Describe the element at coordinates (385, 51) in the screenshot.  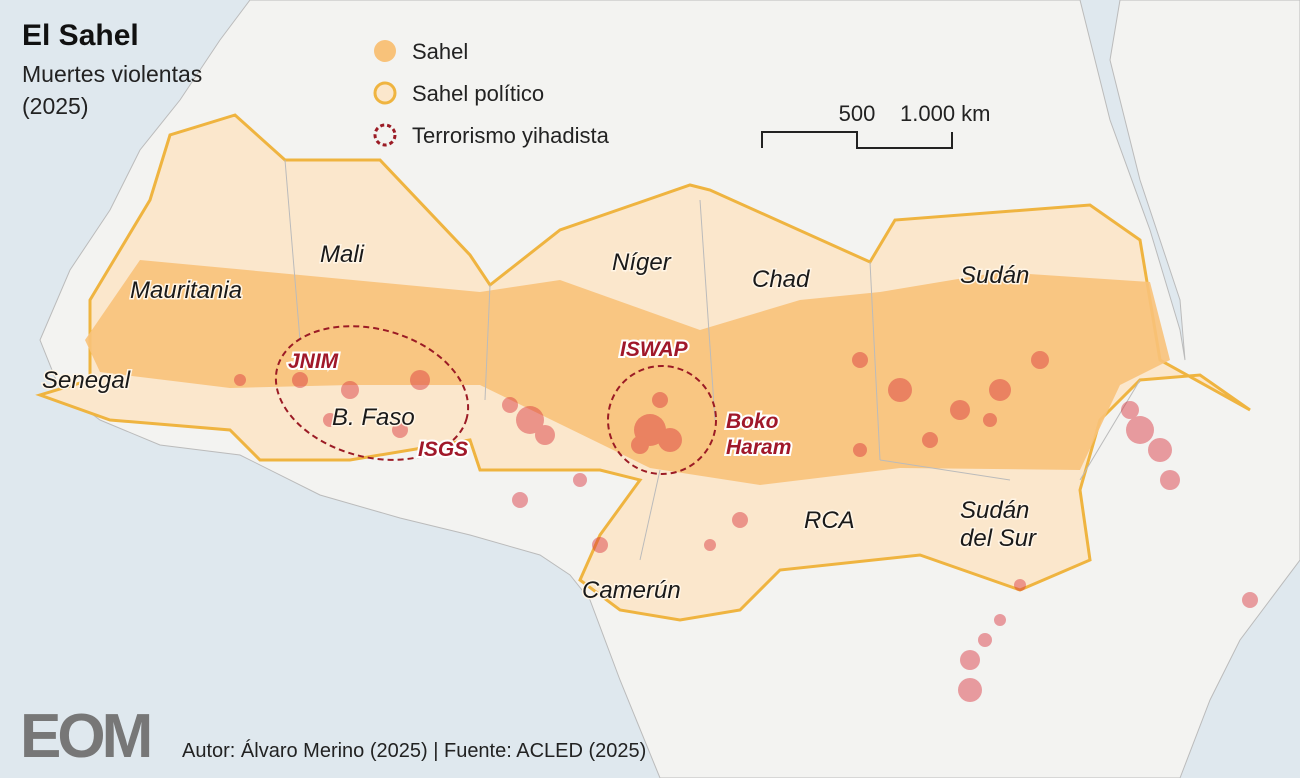
I see `legend-sahel` at that location.